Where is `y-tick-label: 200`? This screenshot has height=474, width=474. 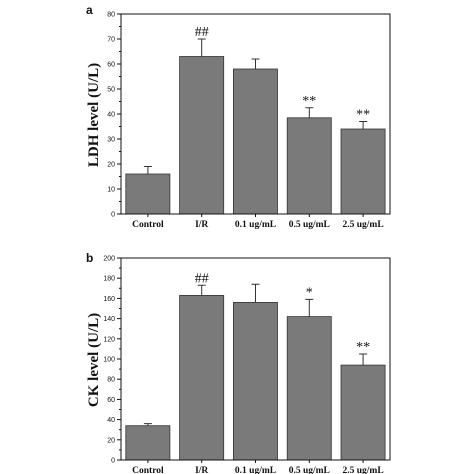 y-tick-label: 200 is located at coordinates (109, 259).